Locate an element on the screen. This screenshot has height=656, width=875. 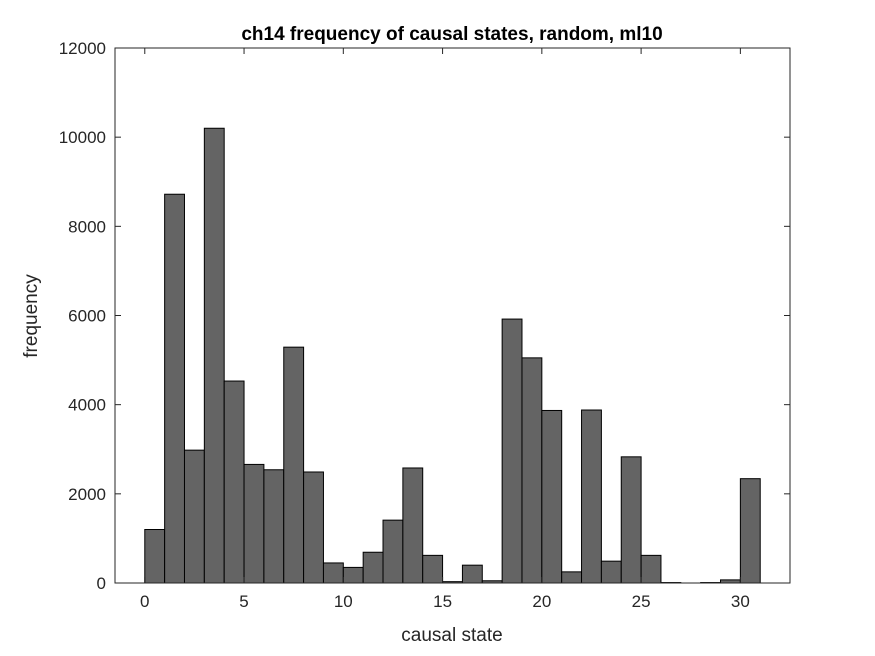
x-tick-label: 30 is located at coordinates (740, 601).